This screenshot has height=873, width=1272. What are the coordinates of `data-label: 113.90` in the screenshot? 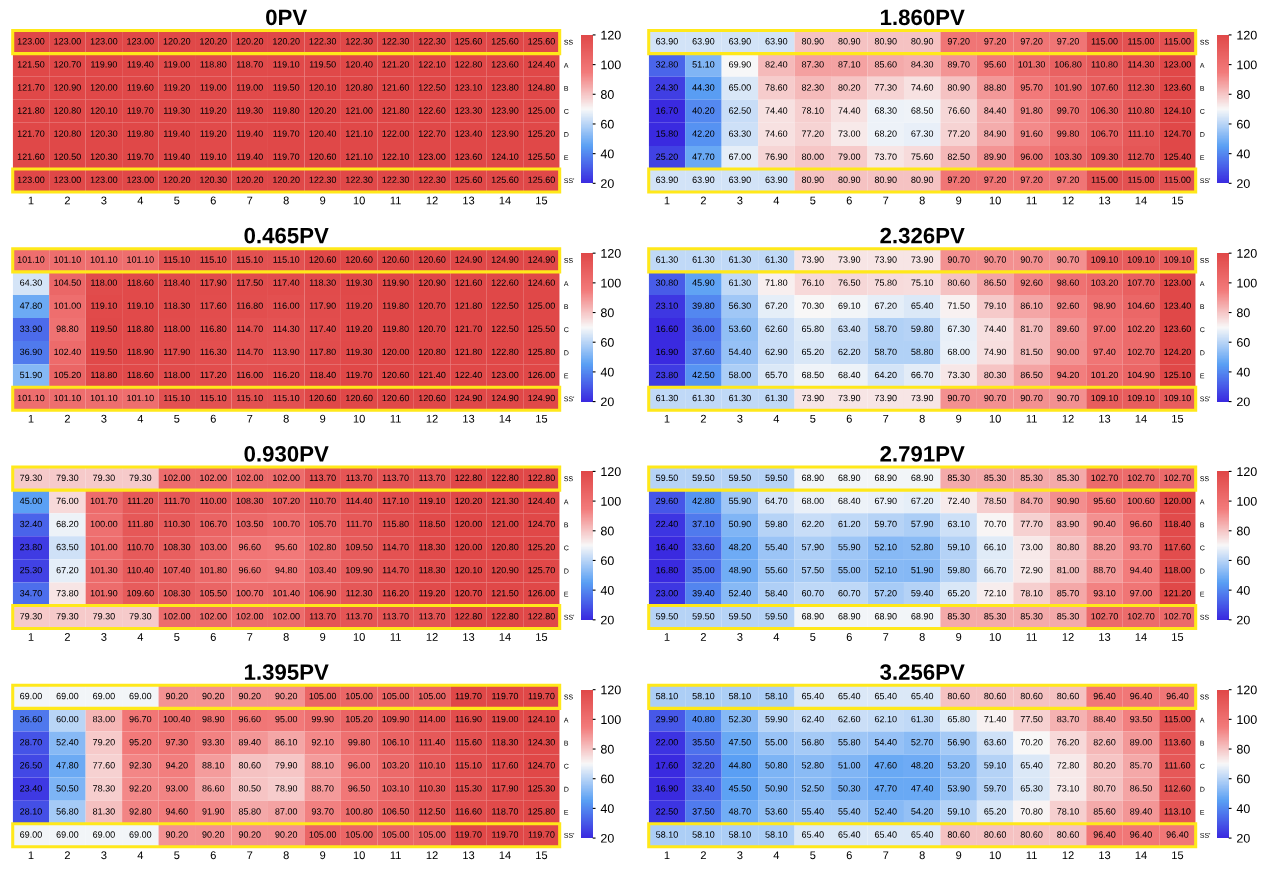 It's located at (286, 352).